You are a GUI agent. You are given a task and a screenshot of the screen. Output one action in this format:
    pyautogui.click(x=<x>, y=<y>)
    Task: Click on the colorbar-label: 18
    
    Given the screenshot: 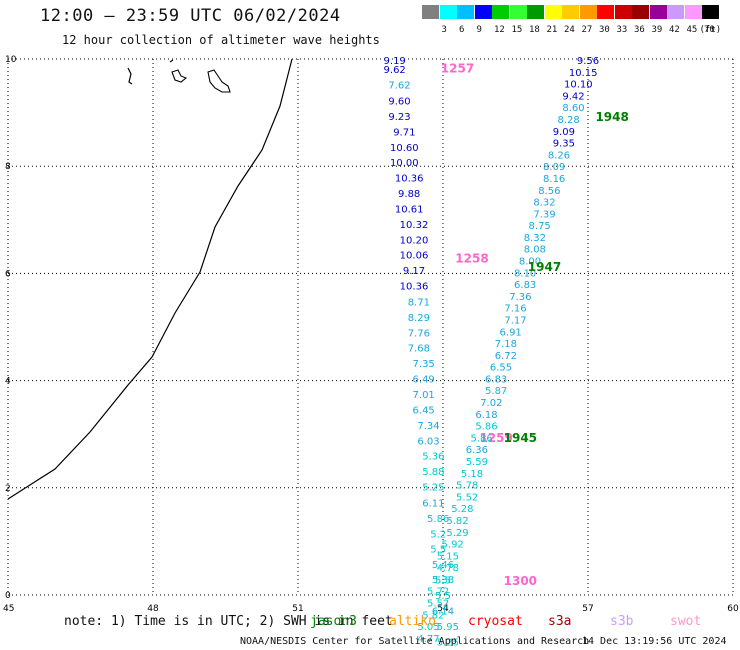 What is the action you would take?
    pyautogui.click(x=534, y=30)
    